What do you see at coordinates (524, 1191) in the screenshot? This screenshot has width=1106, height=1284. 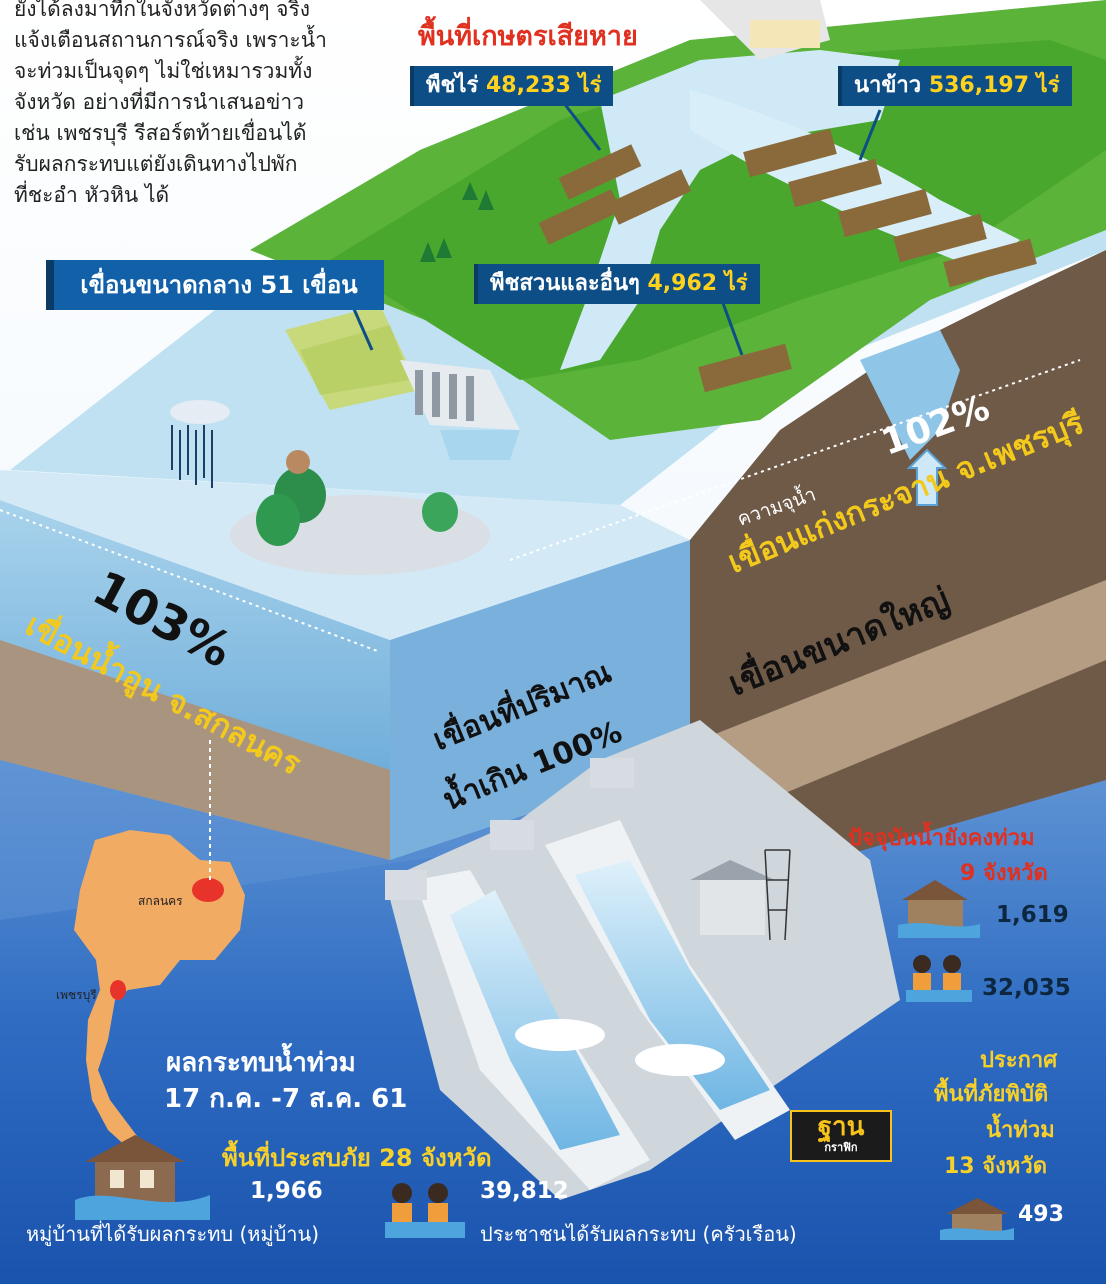 I see `households-value: 39,812` at bounding box center [524, 1191].